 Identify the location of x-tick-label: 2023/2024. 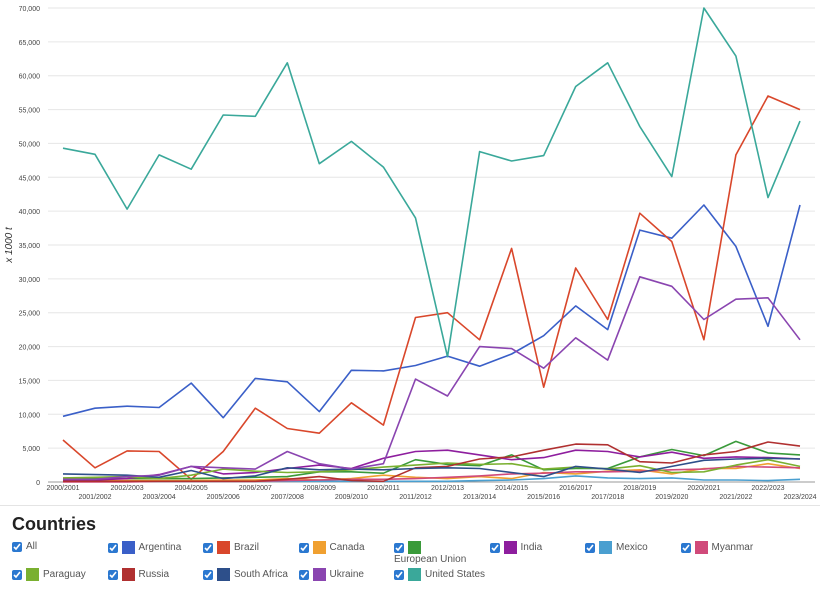
(799, 497).